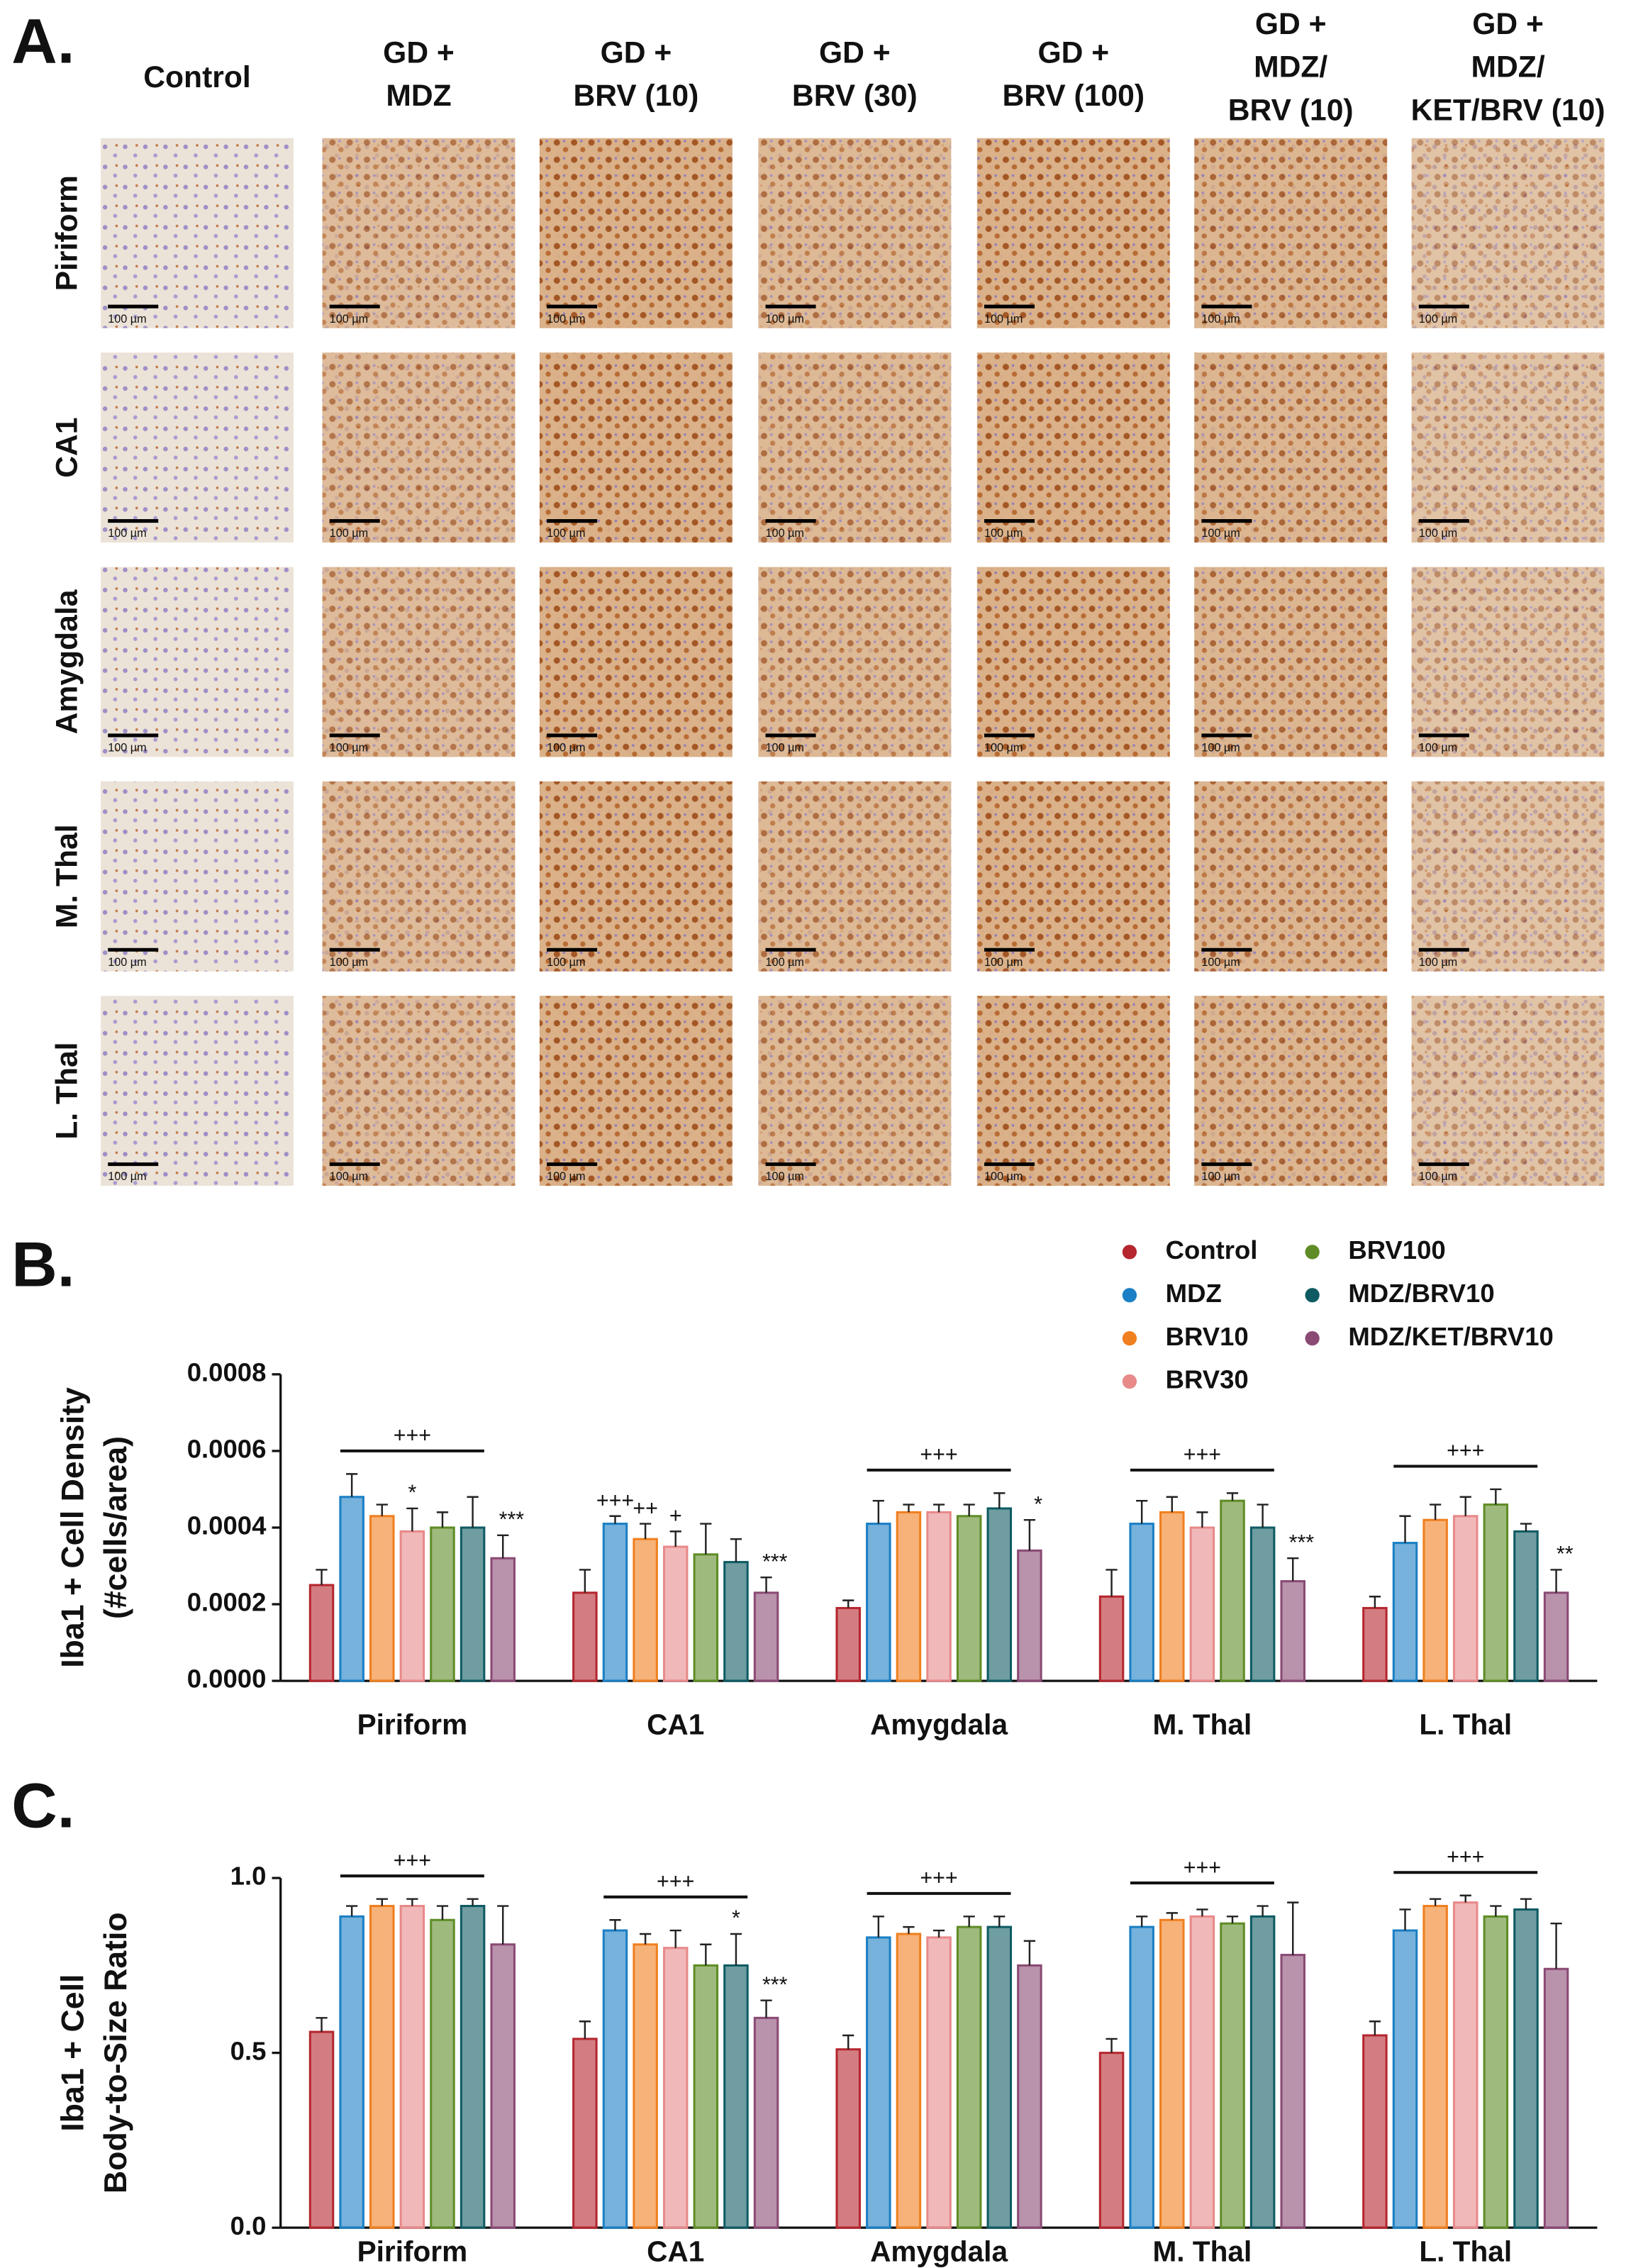 This screenshot has height=2268, width=1626. What do you see at coordinates (1203, 2251) in the screenshot?
I see `x-tick-label: M. Thal` at bounding box center [1203, 2251].